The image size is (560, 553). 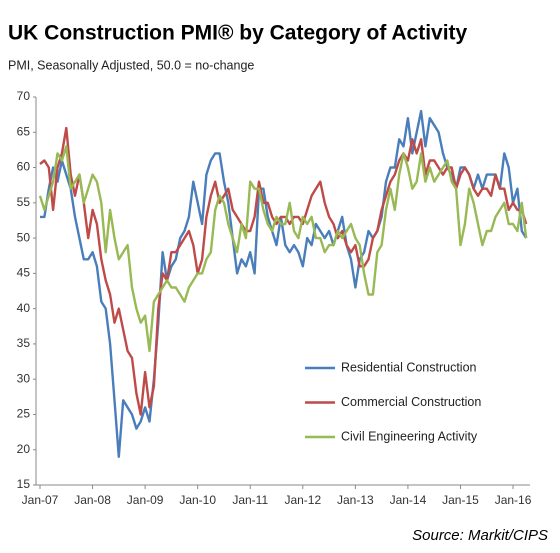 I want to click on legend-label: Civil Engineering Activity, so click(x=409, y=436).